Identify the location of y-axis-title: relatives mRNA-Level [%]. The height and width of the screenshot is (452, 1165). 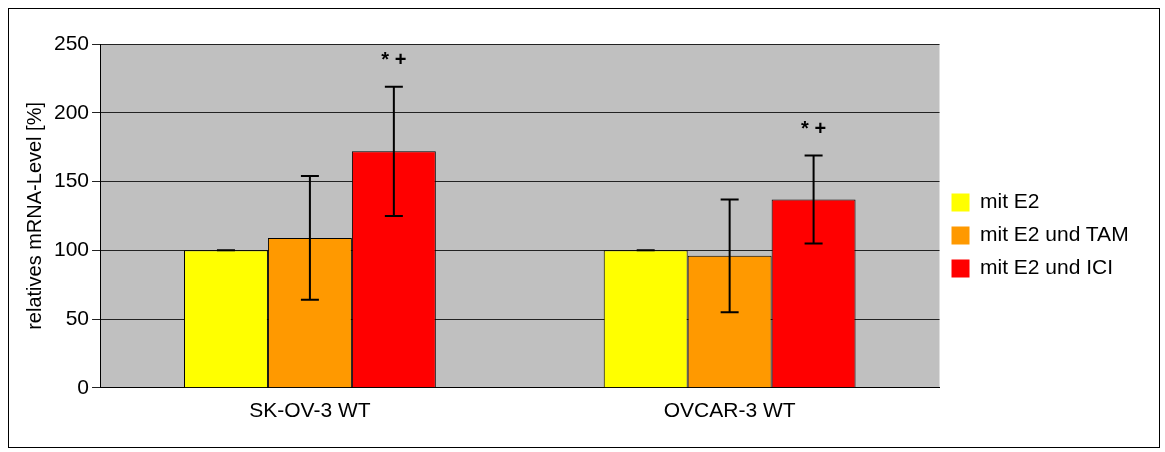
(33, 215).